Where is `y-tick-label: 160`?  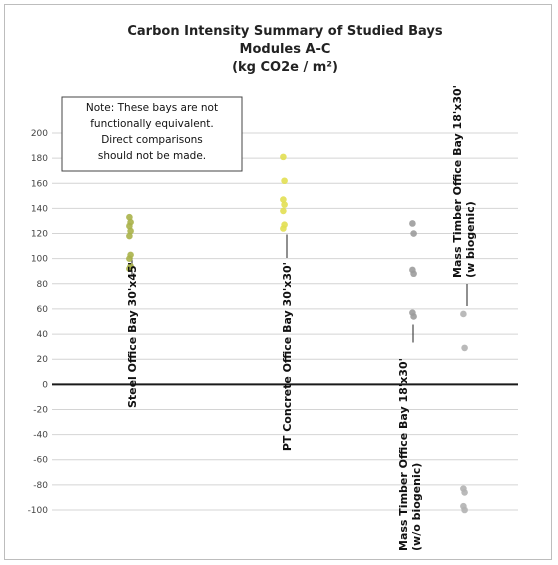 y-tick-label: 160 is located at coordinates (39, 184).